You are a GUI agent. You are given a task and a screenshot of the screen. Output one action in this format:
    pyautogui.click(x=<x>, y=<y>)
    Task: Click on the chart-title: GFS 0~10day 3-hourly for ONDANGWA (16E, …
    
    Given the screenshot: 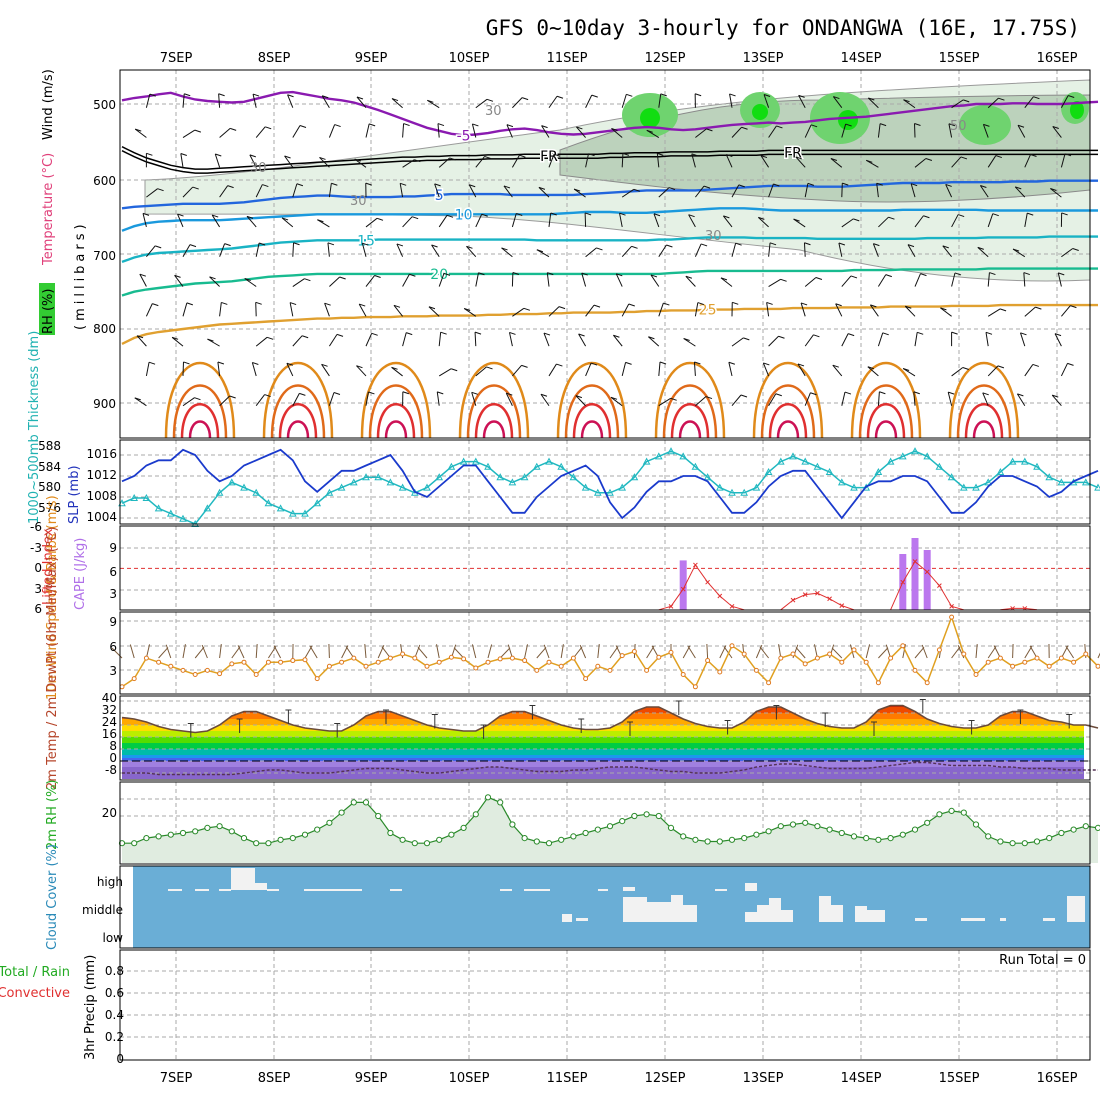 What is the action you would take?
    pyautogui.click(x=783, y=28)
    